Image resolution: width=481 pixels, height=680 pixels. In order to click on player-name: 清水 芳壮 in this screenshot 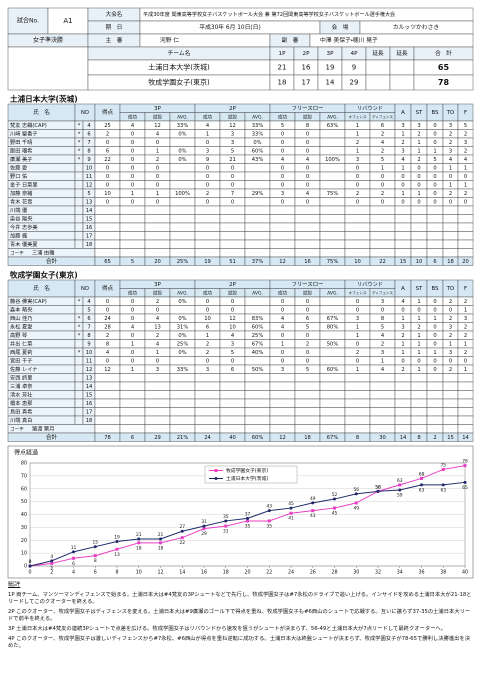, I will do `click(21, 394)`.